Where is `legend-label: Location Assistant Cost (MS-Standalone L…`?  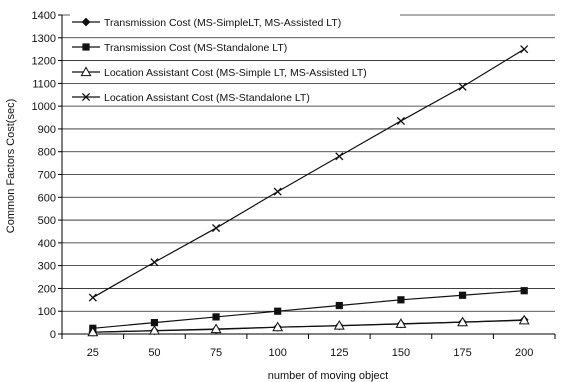 legend-label: Location Assistant Cost (MS-Standalone L… is located at coordinates (207, 98).